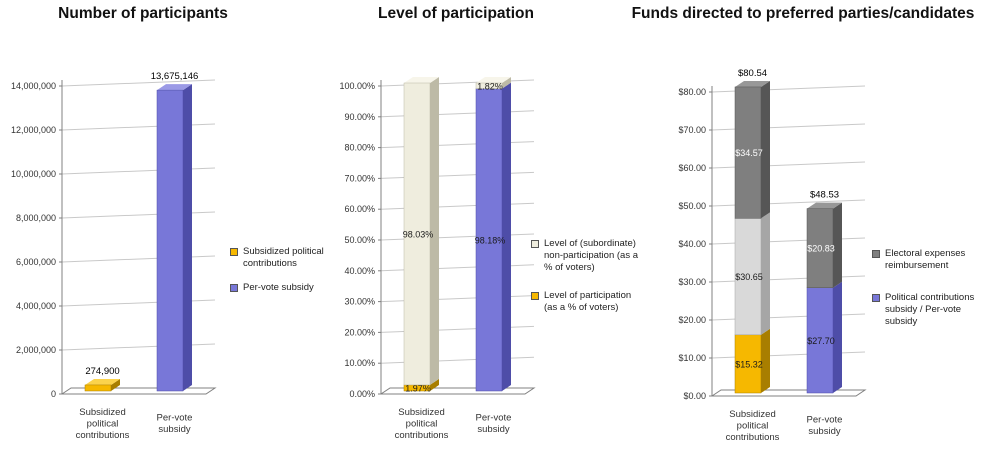 The image size is (1000, 461). I want to click on y-tick-label: 10.00%, so click(359, 363).